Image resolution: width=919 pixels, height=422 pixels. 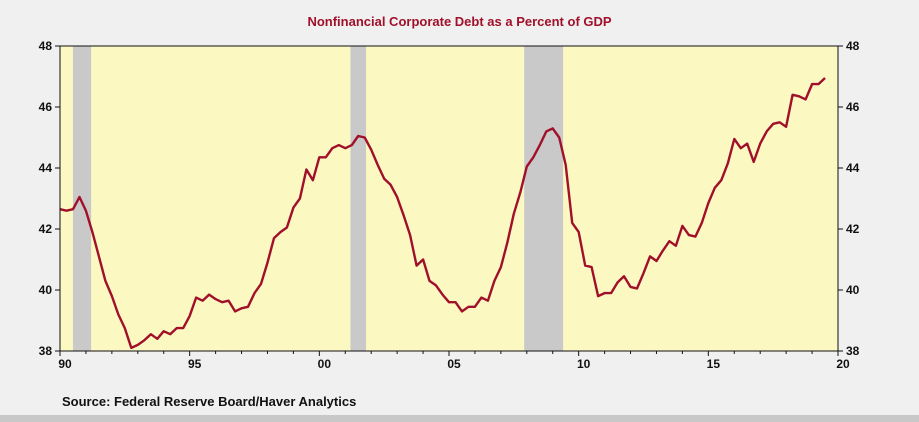 I want to click on x-tick-label: 10, so click(x=584, y=364).